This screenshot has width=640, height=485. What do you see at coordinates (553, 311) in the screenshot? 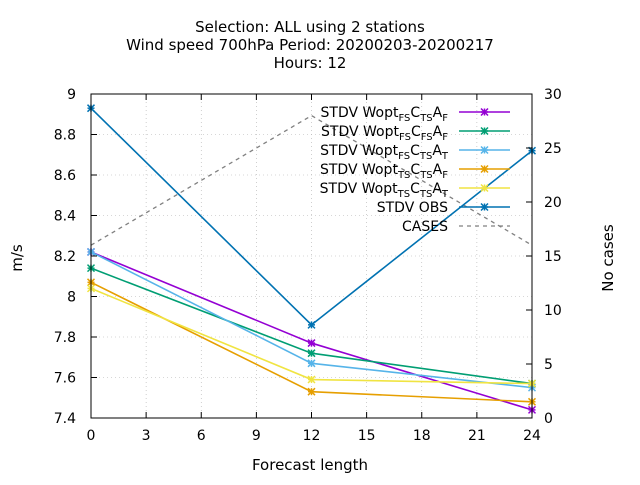
I see `y2-tick-label: 10` at bounding box center [553, 311].